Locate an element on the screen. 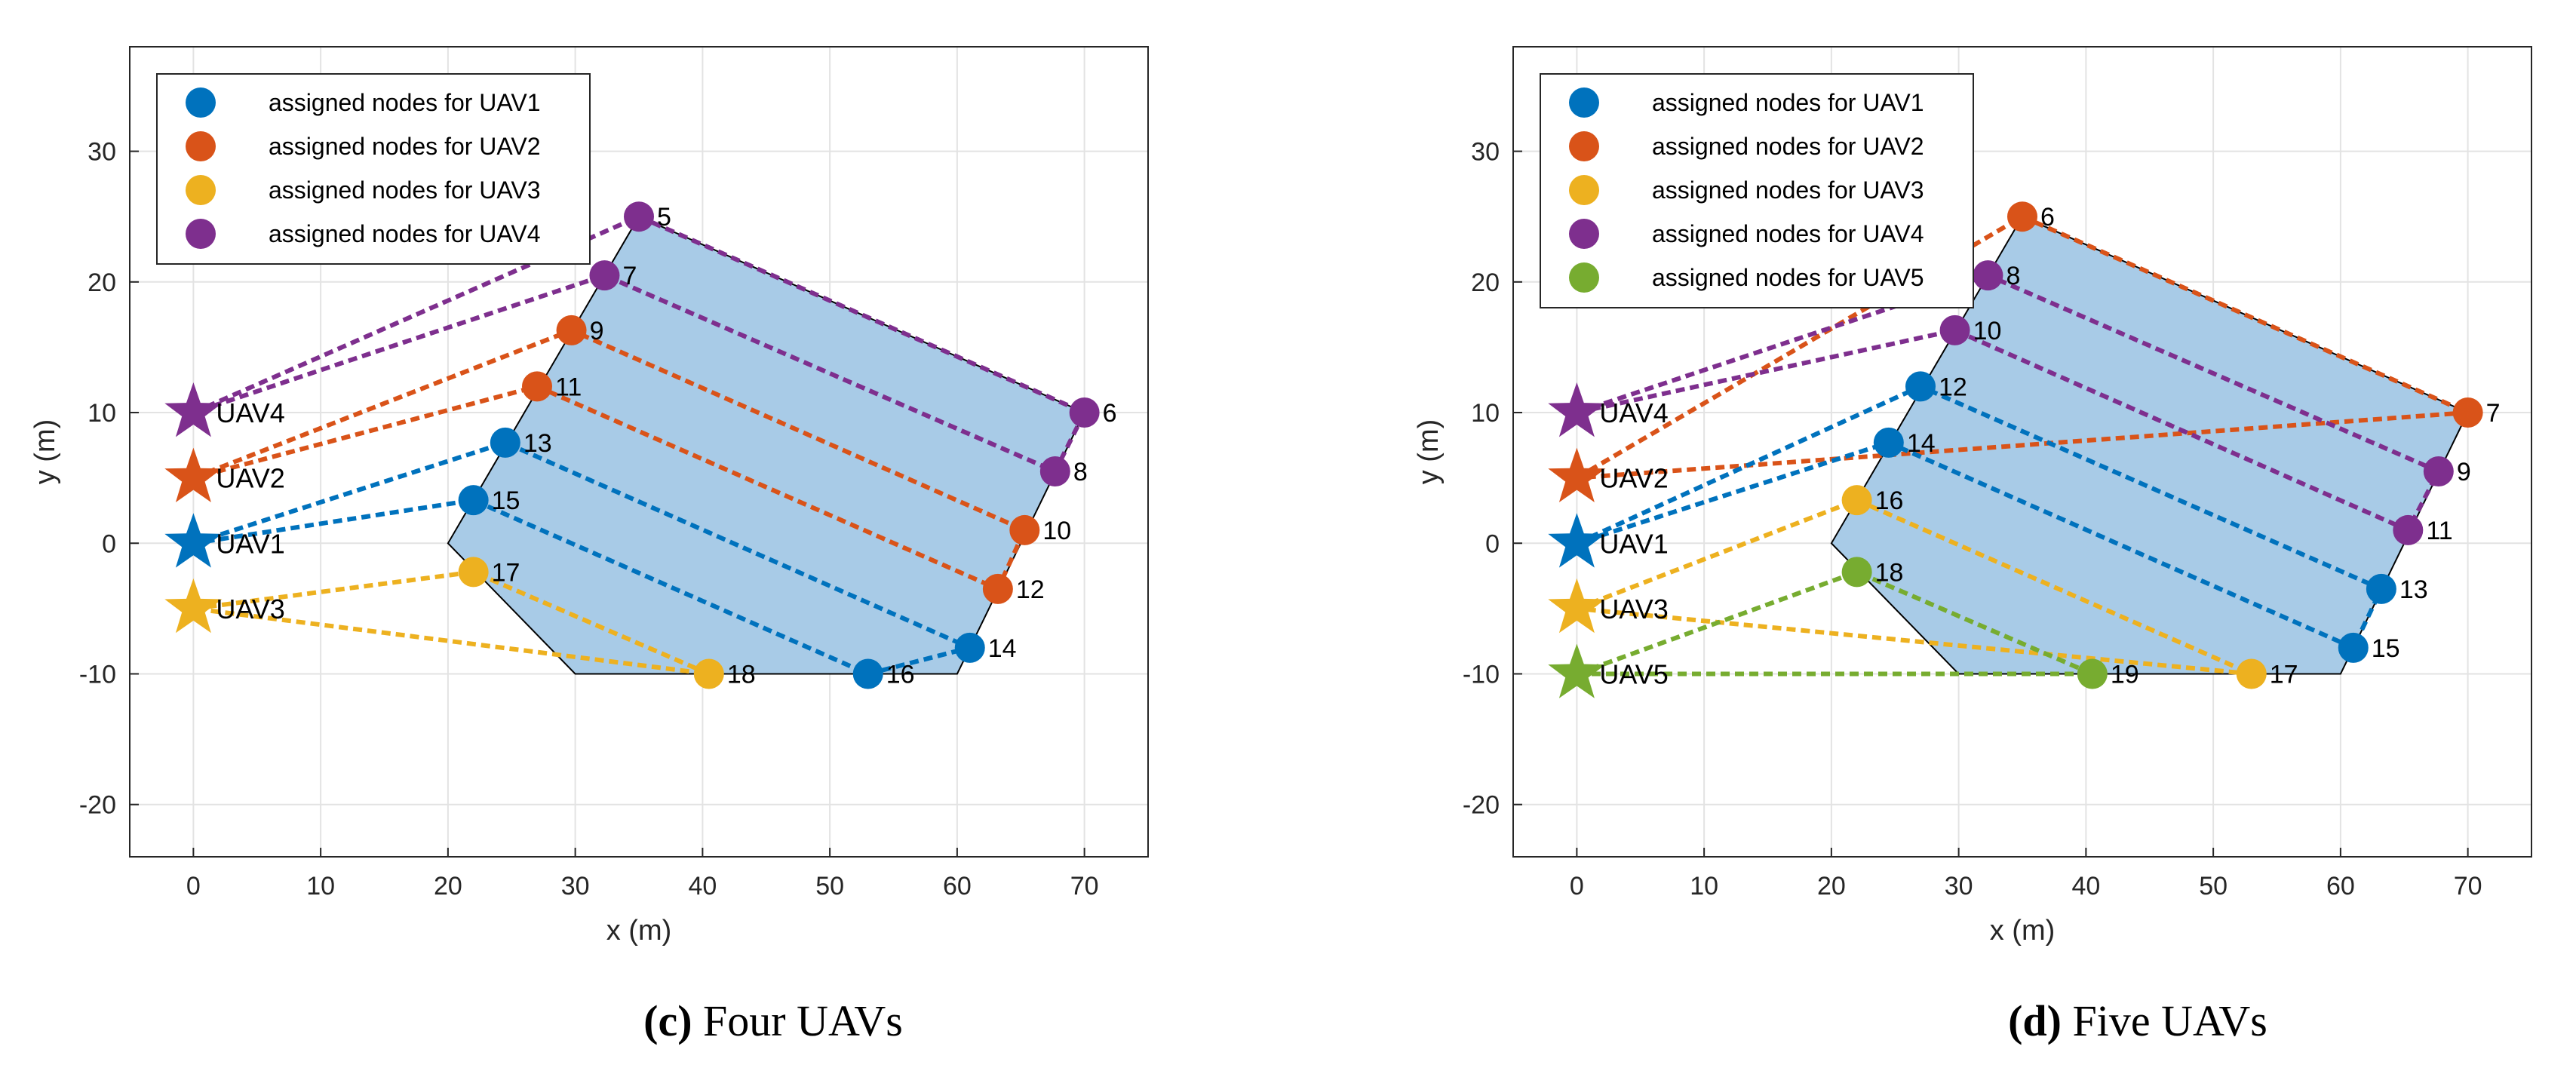  node-label-11: 11 is located at coordinates (2439, 531).